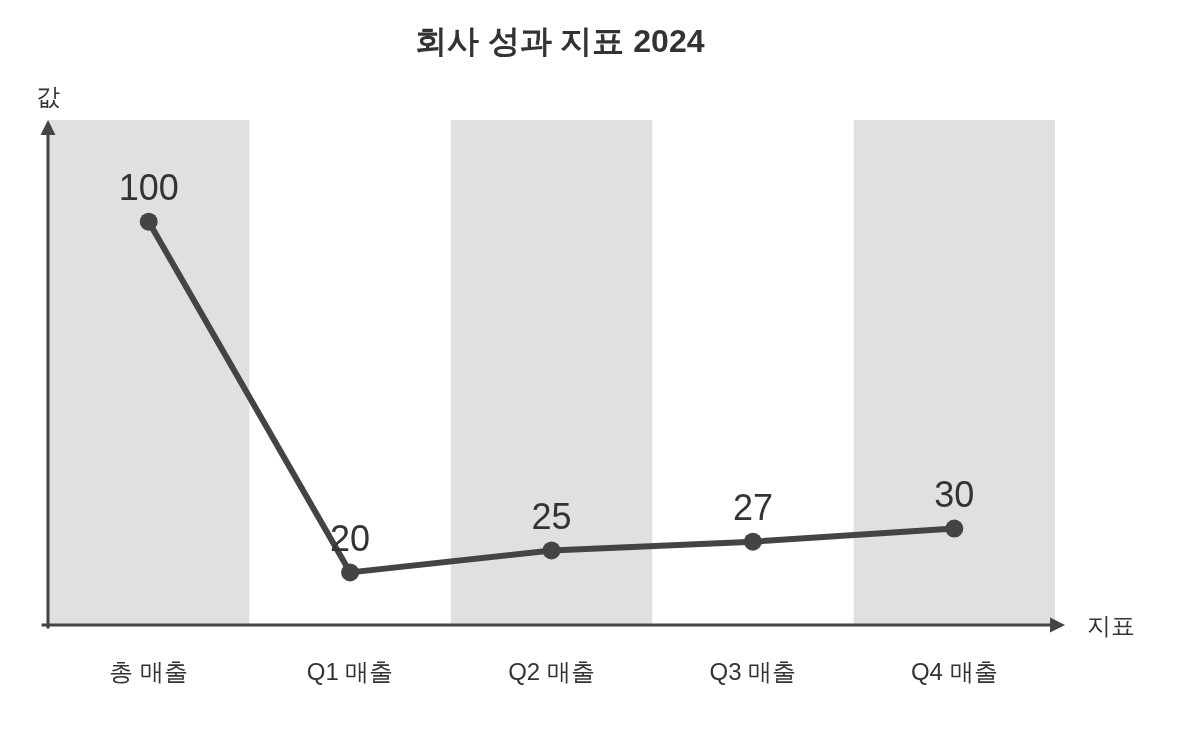 This screenshot has height=731, width=1178. What do you see at coordinates (752, 508) in the screenshot?
I see `data-label: 27` at bounding box center [752, 508].